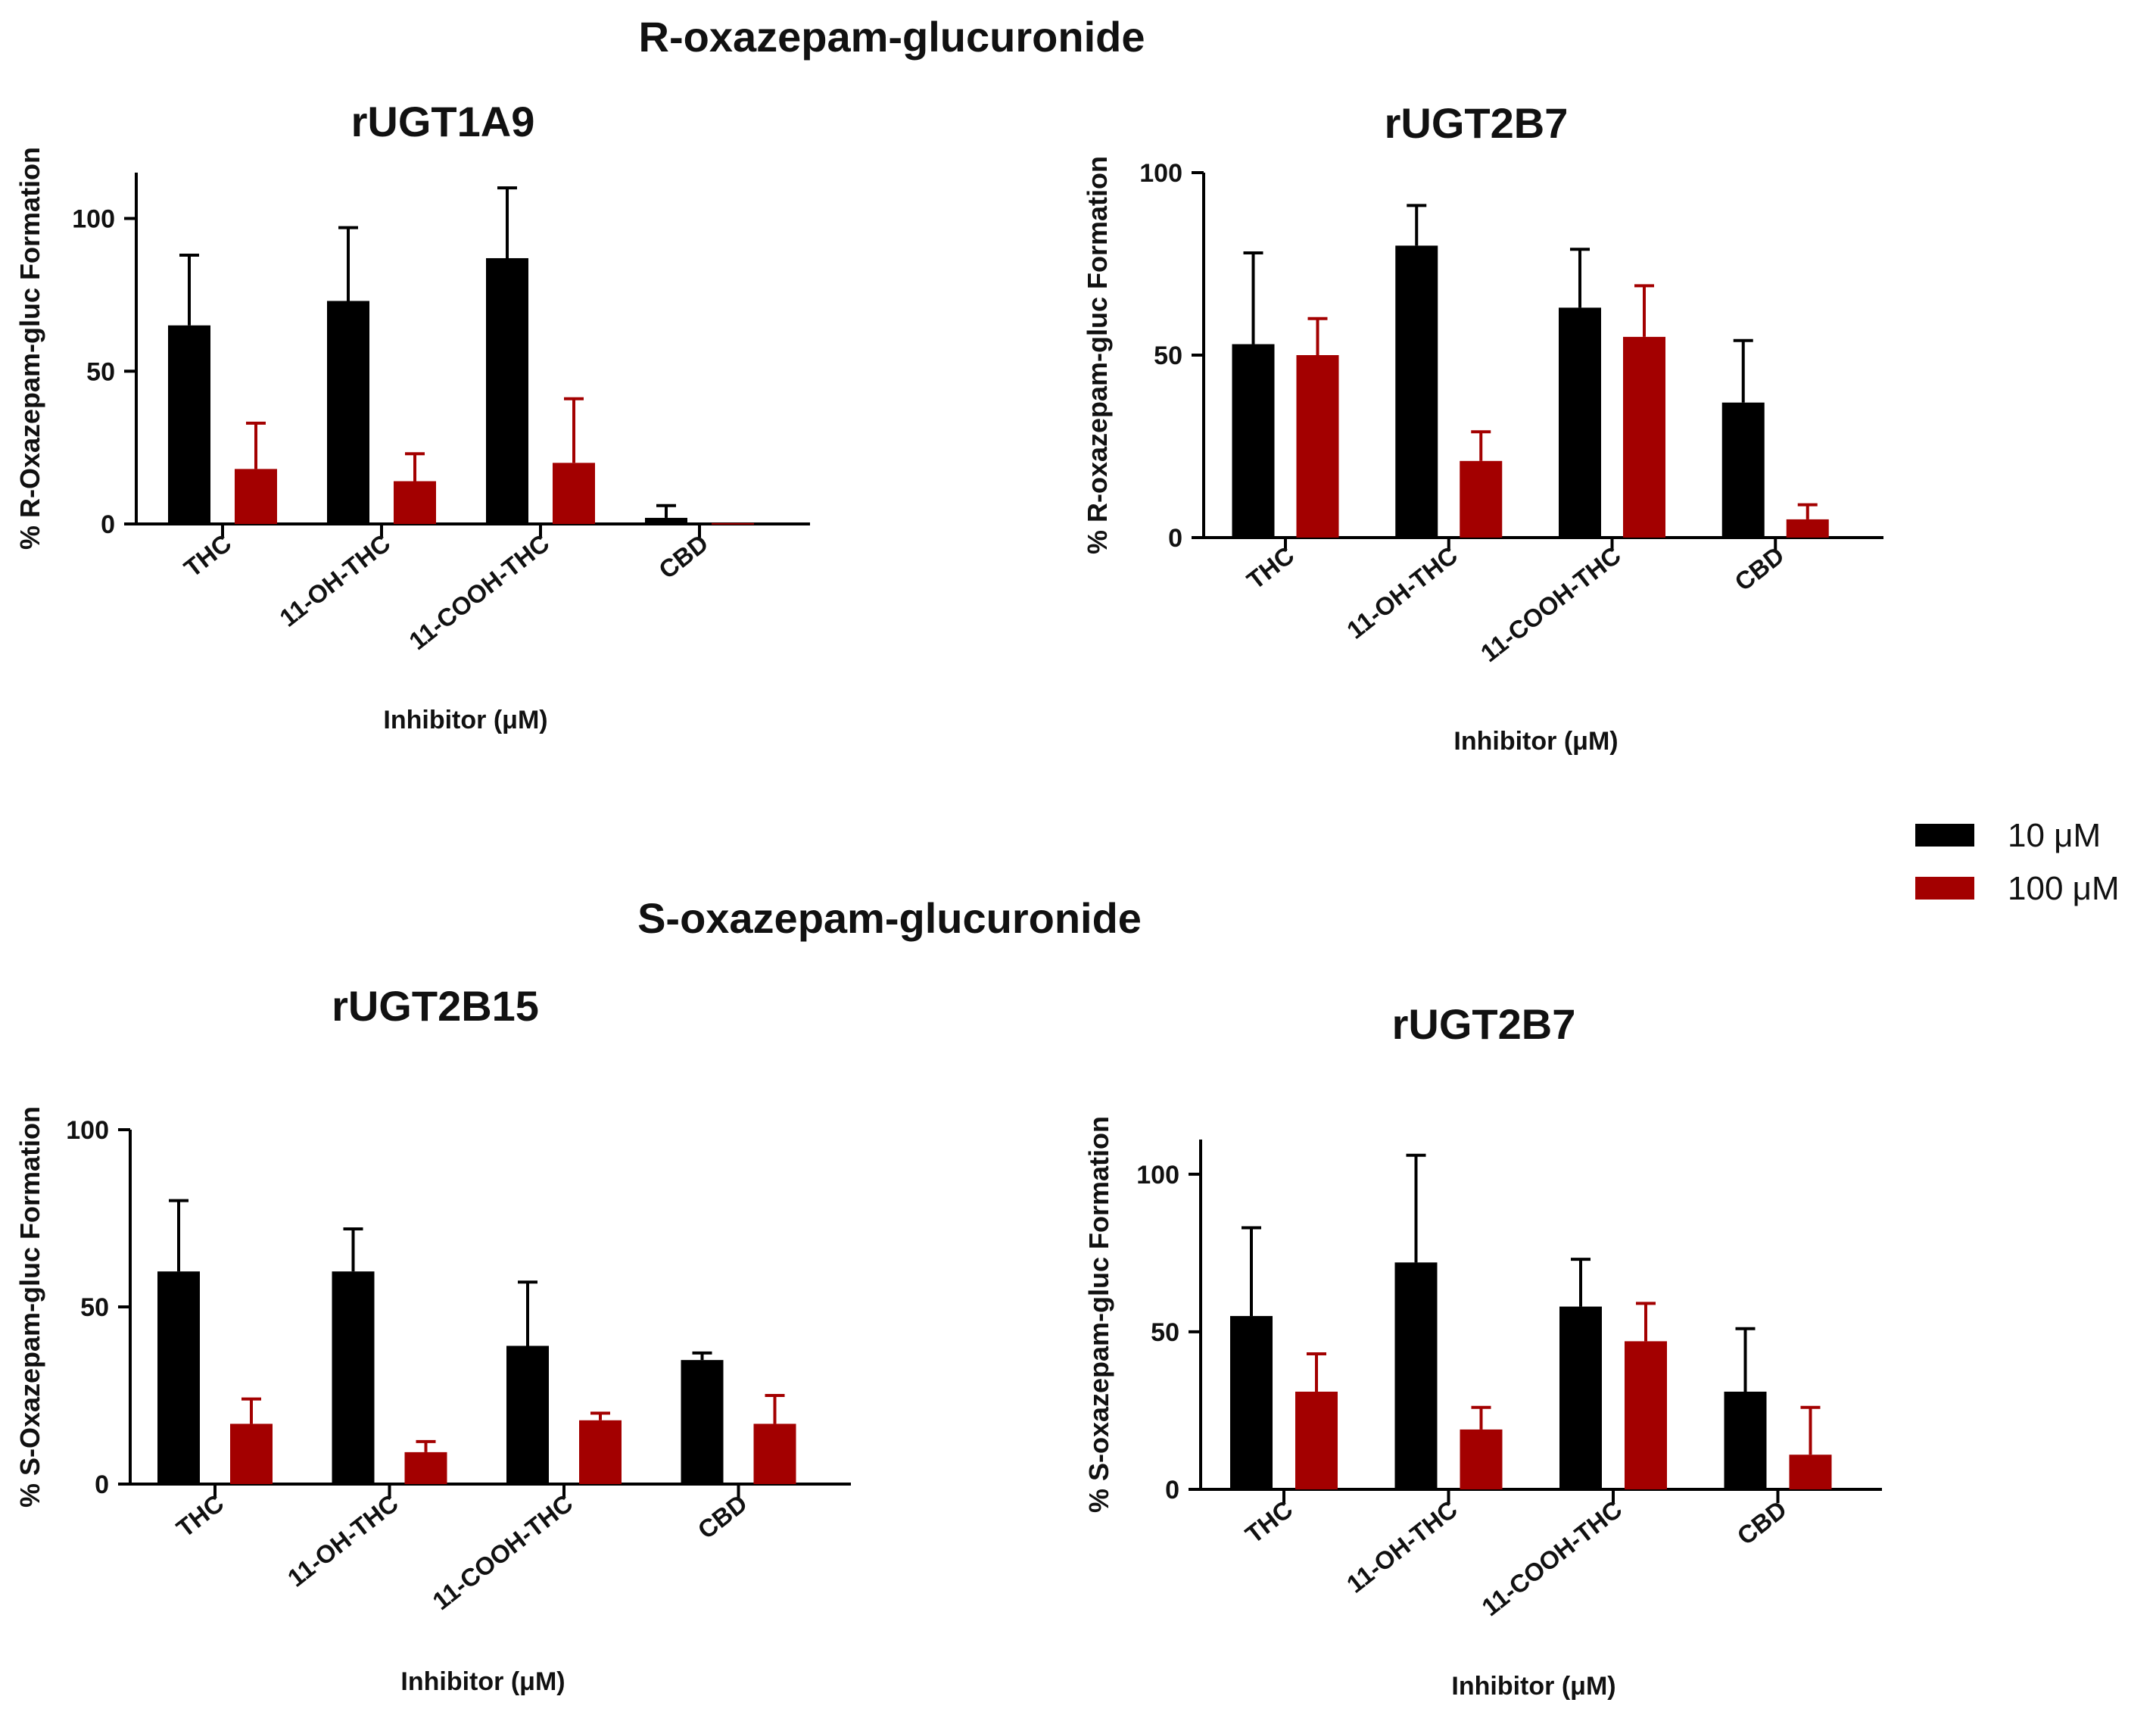 This screenshot has height=1715, width=2156. I want to click on legend-swatch-100um, so click(1944, 888).